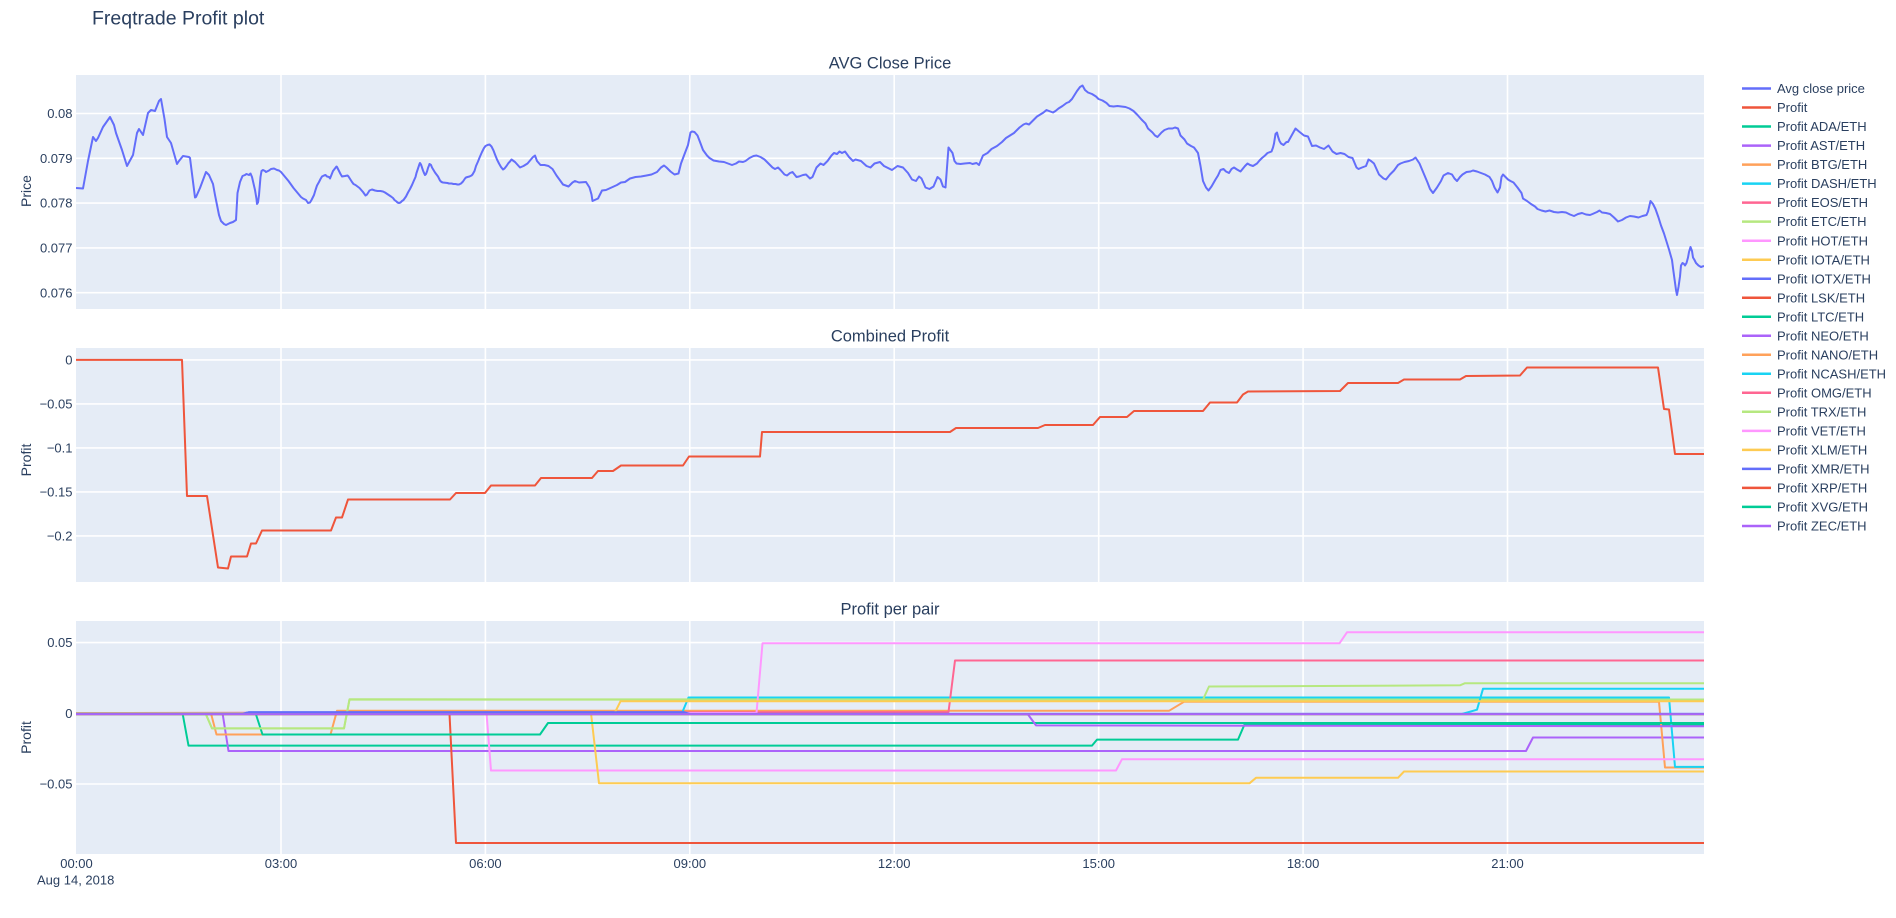  I want to click on svg-text: 0.079, so click(56, 158).